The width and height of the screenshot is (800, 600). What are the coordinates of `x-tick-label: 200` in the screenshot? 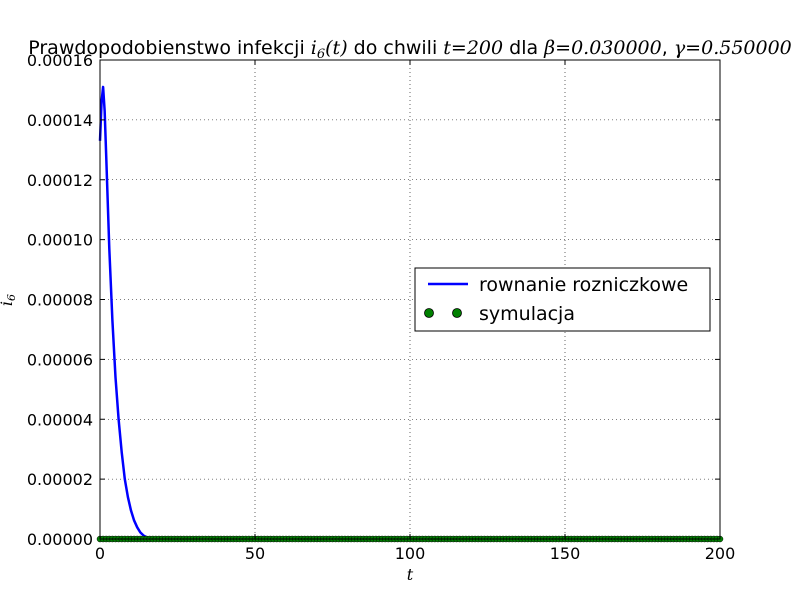 It's located at (720, 553).